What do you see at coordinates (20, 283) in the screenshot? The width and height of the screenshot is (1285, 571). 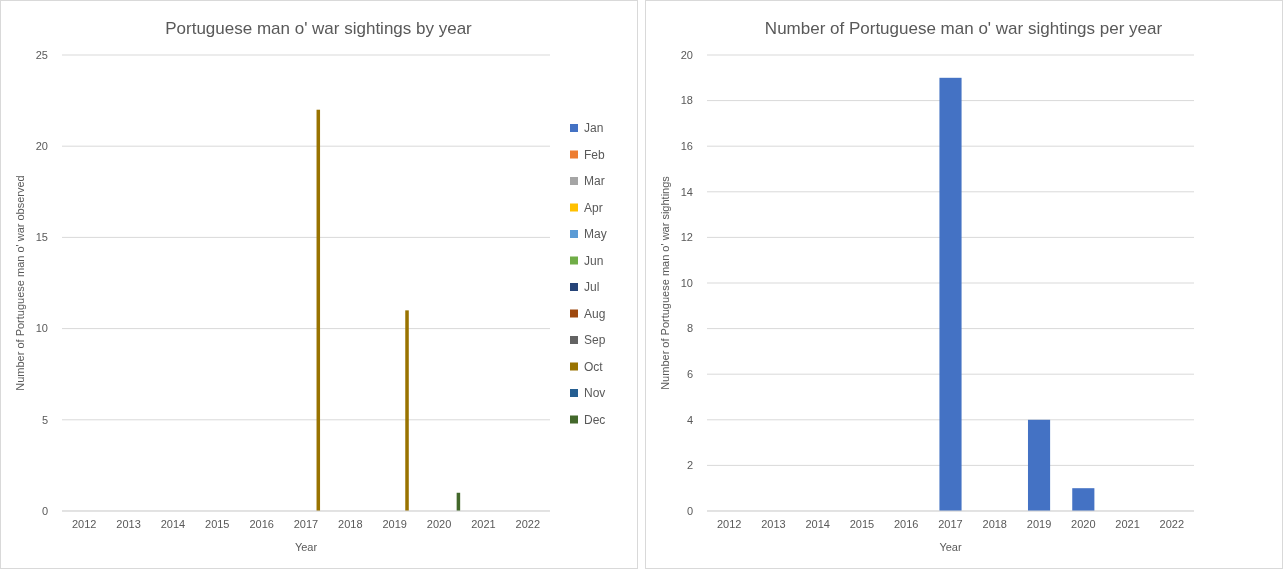 I see `y-axis-title: Number of Portuguese man o' war observed` at bounding box center [20, 283].